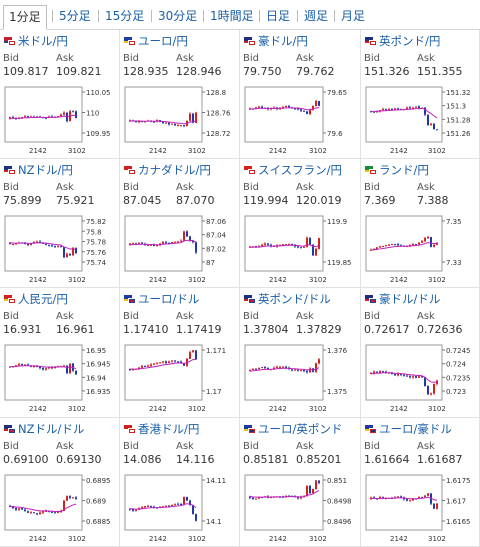 The image size is (480, 547). Describe the element at coordinates (316, 16) in the screenshot. I see `tab-7: 週足` at that location.